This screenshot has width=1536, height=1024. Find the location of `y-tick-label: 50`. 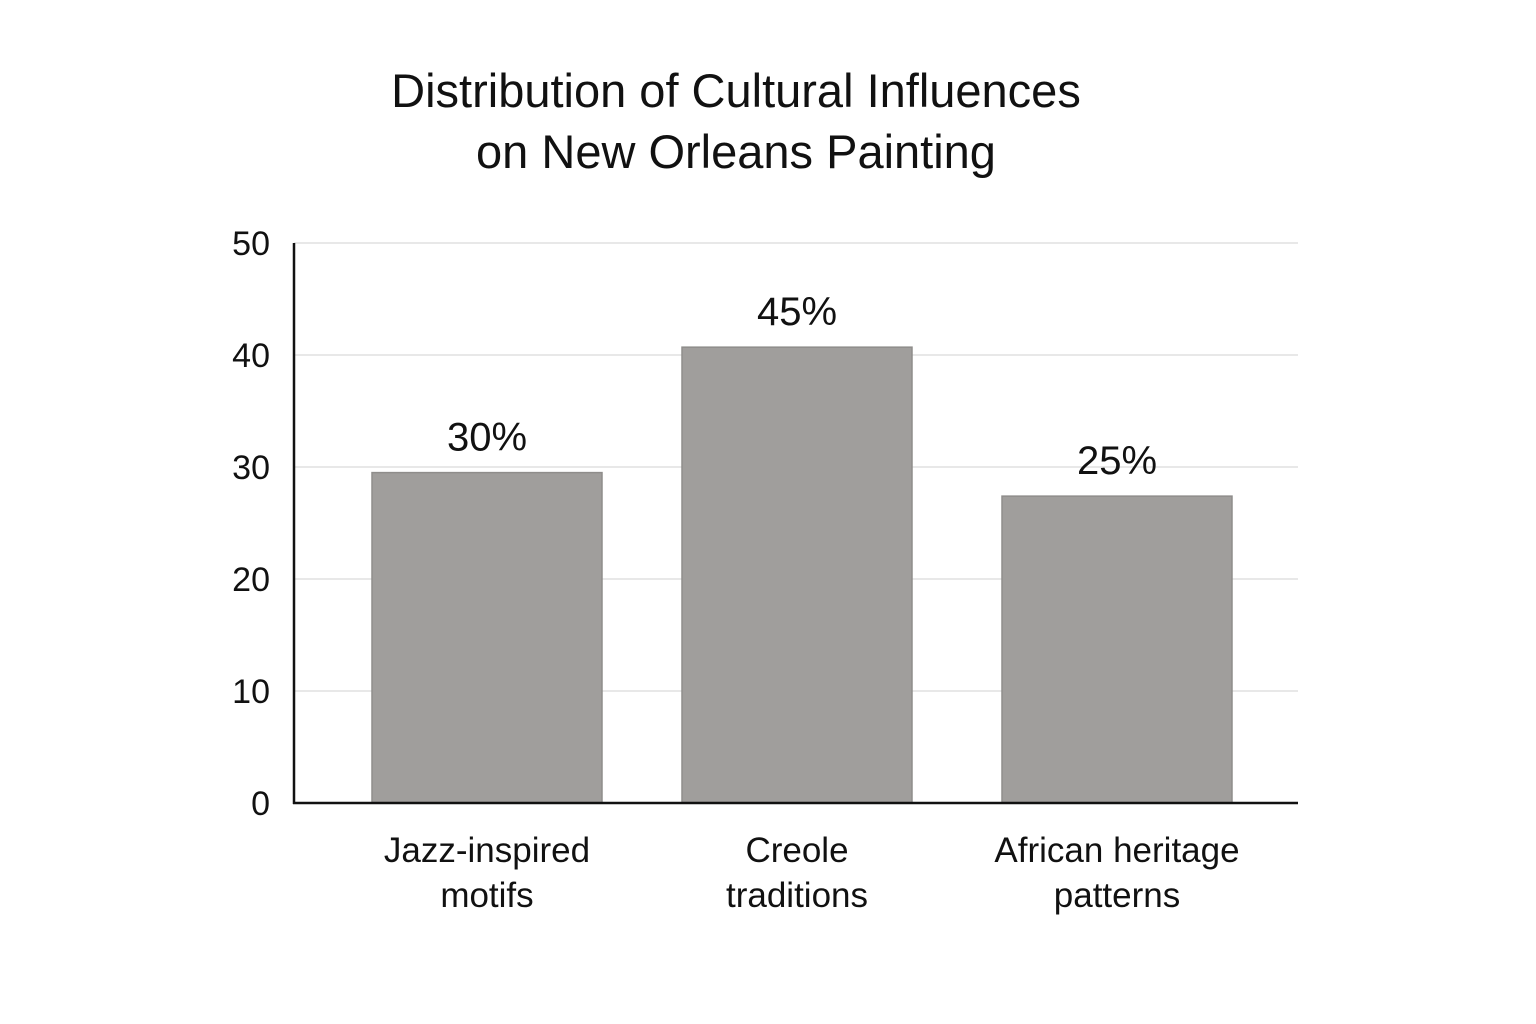

y-tick-label: 50 is located at coordinates (251, 244).